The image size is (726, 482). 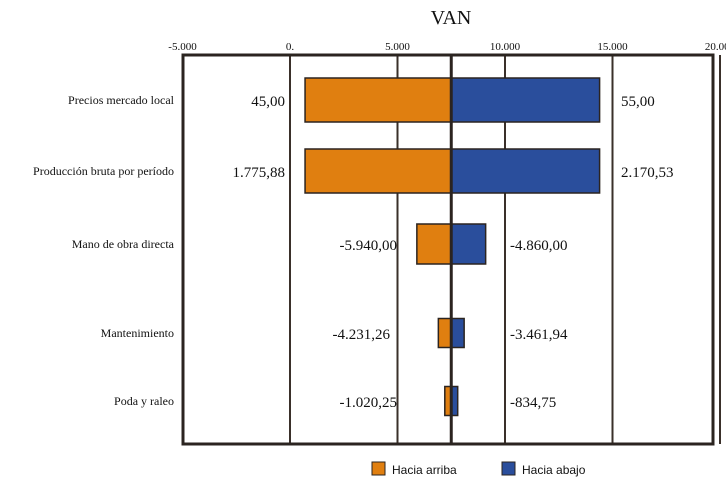 What do you see at coordinates (647, 173) in the screenshot?
I see `value-label-down: 2.170,53` at bounding box center [647, 173].